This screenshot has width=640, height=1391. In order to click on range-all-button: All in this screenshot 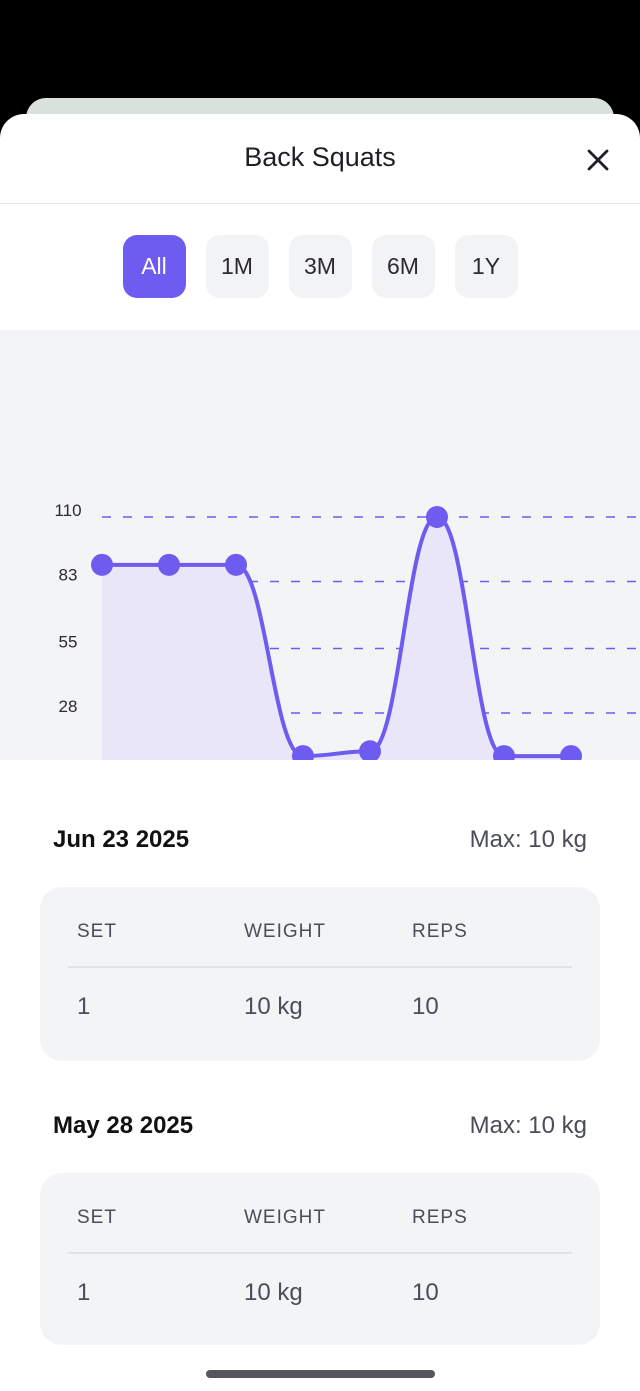, I will do `click(154, 266)`.